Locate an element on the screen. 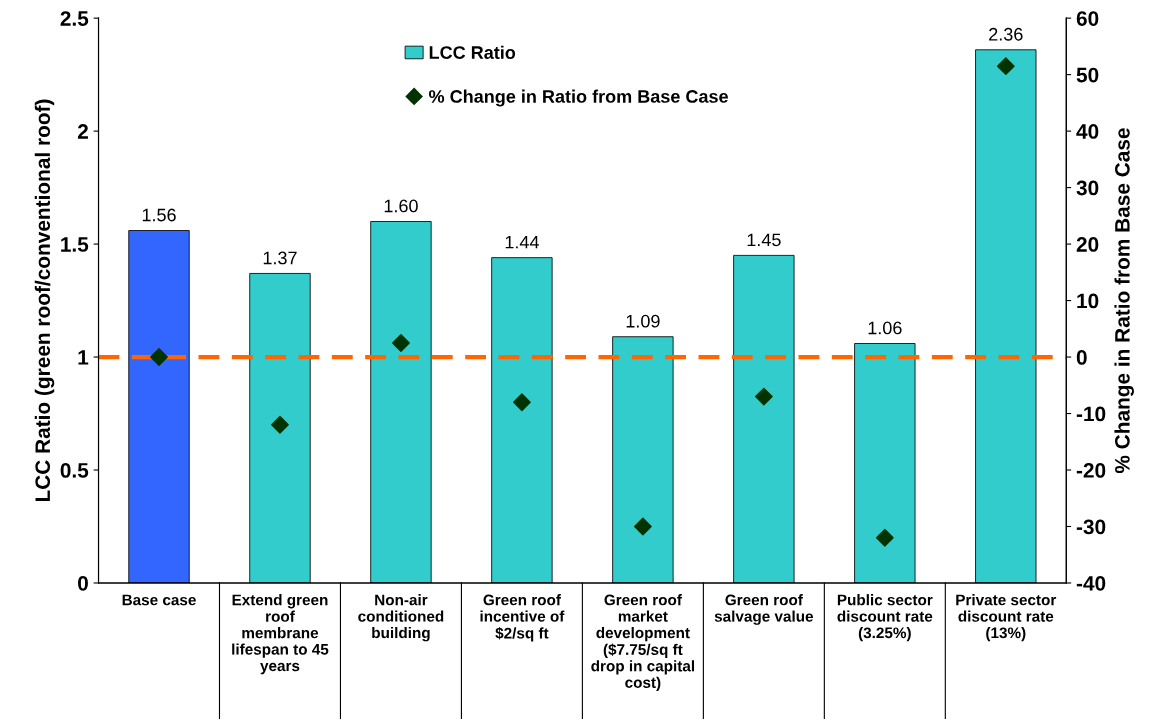  y-tick-label: 2 is located at coordinates (82, 131).